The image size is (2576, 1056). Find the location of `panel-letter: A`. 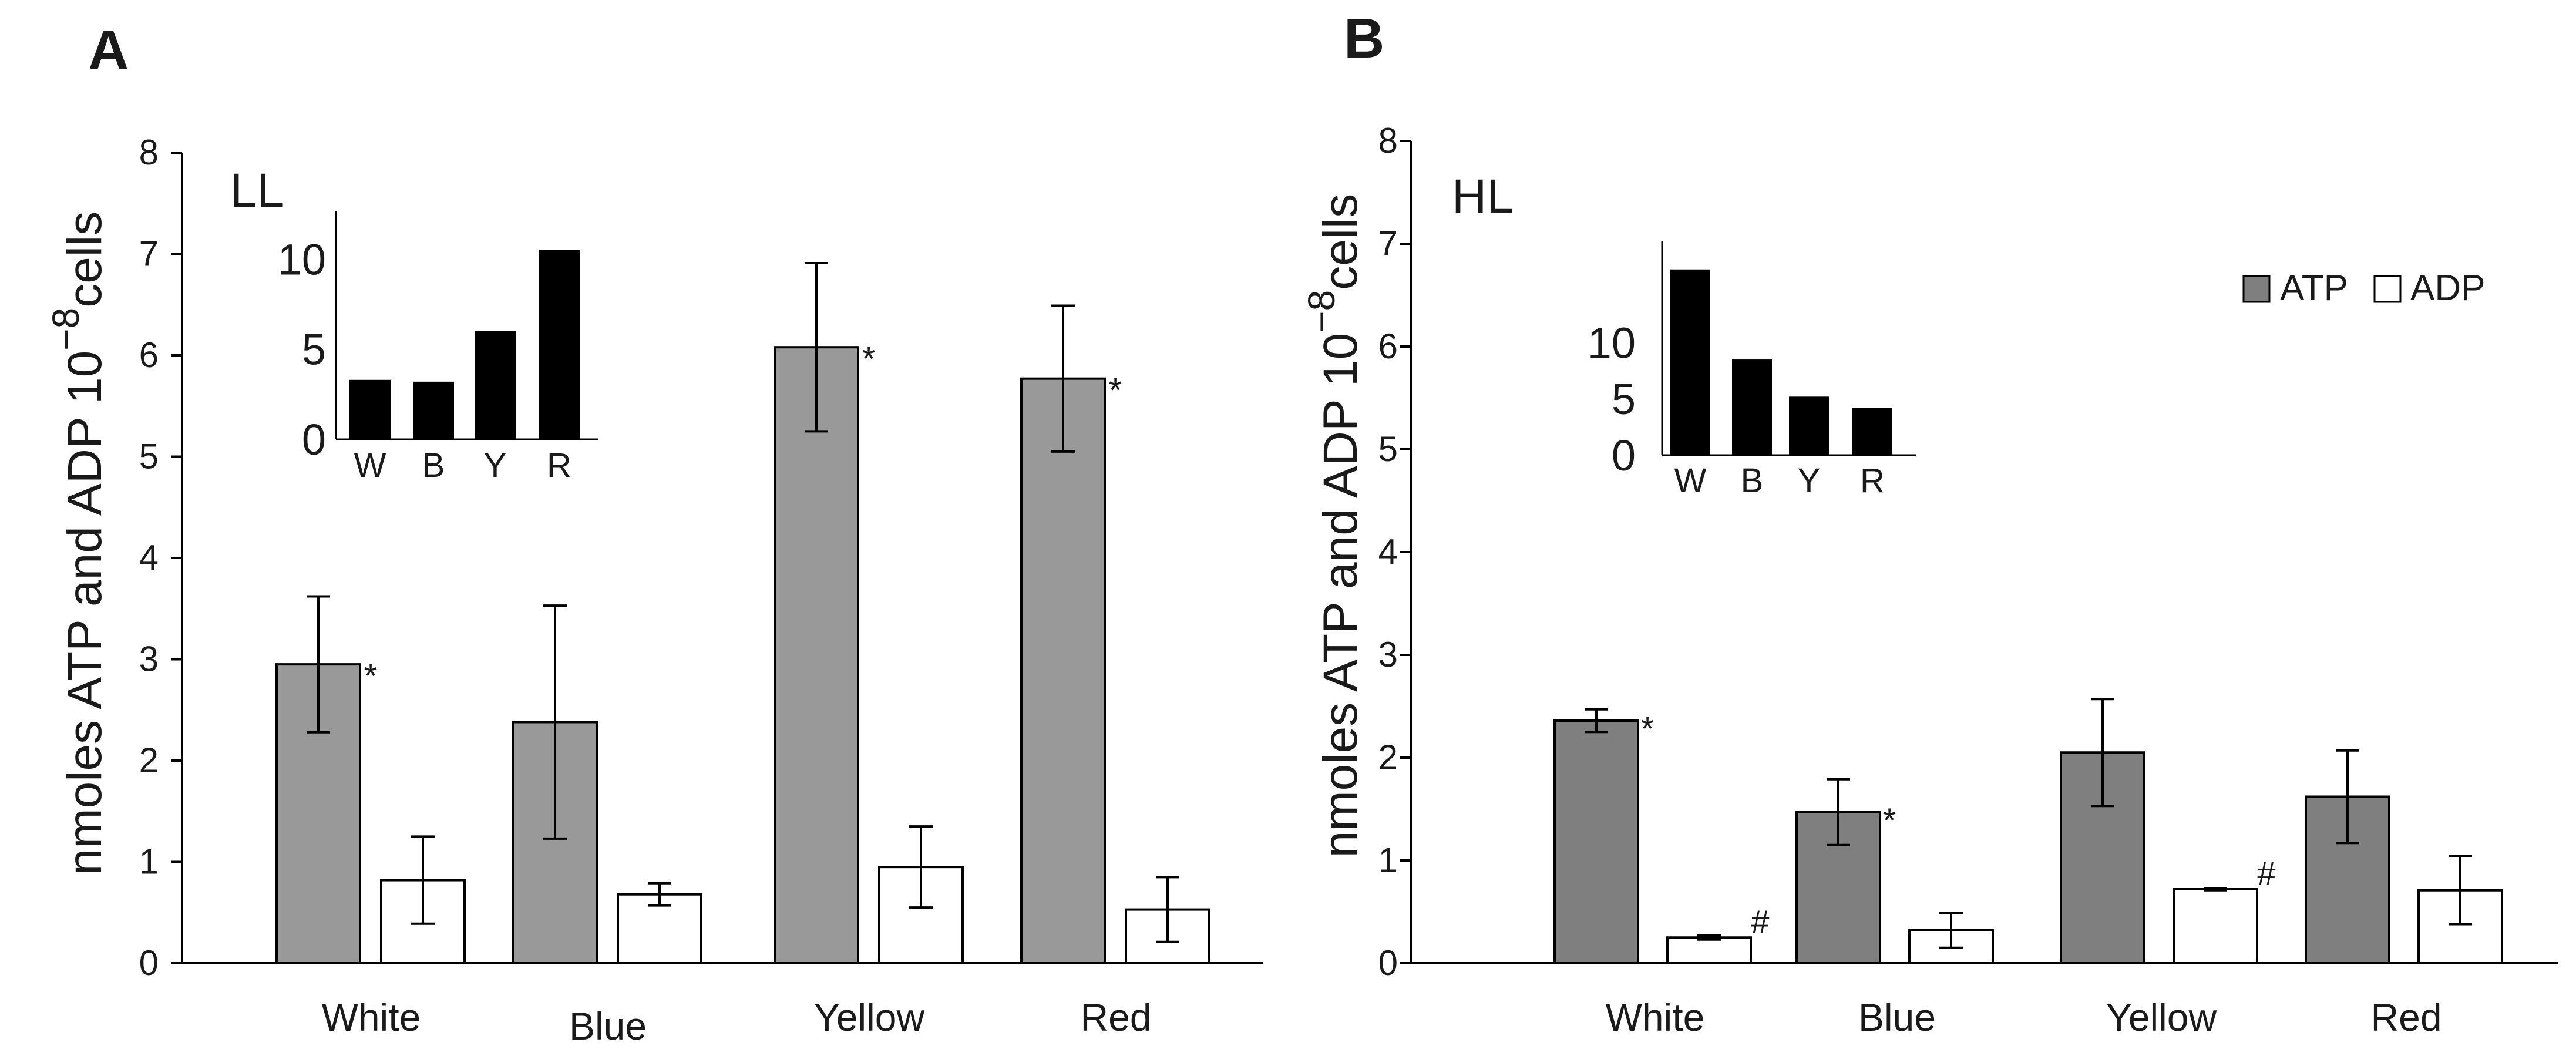

panel-letter: A is located at coordinates (109, 50).